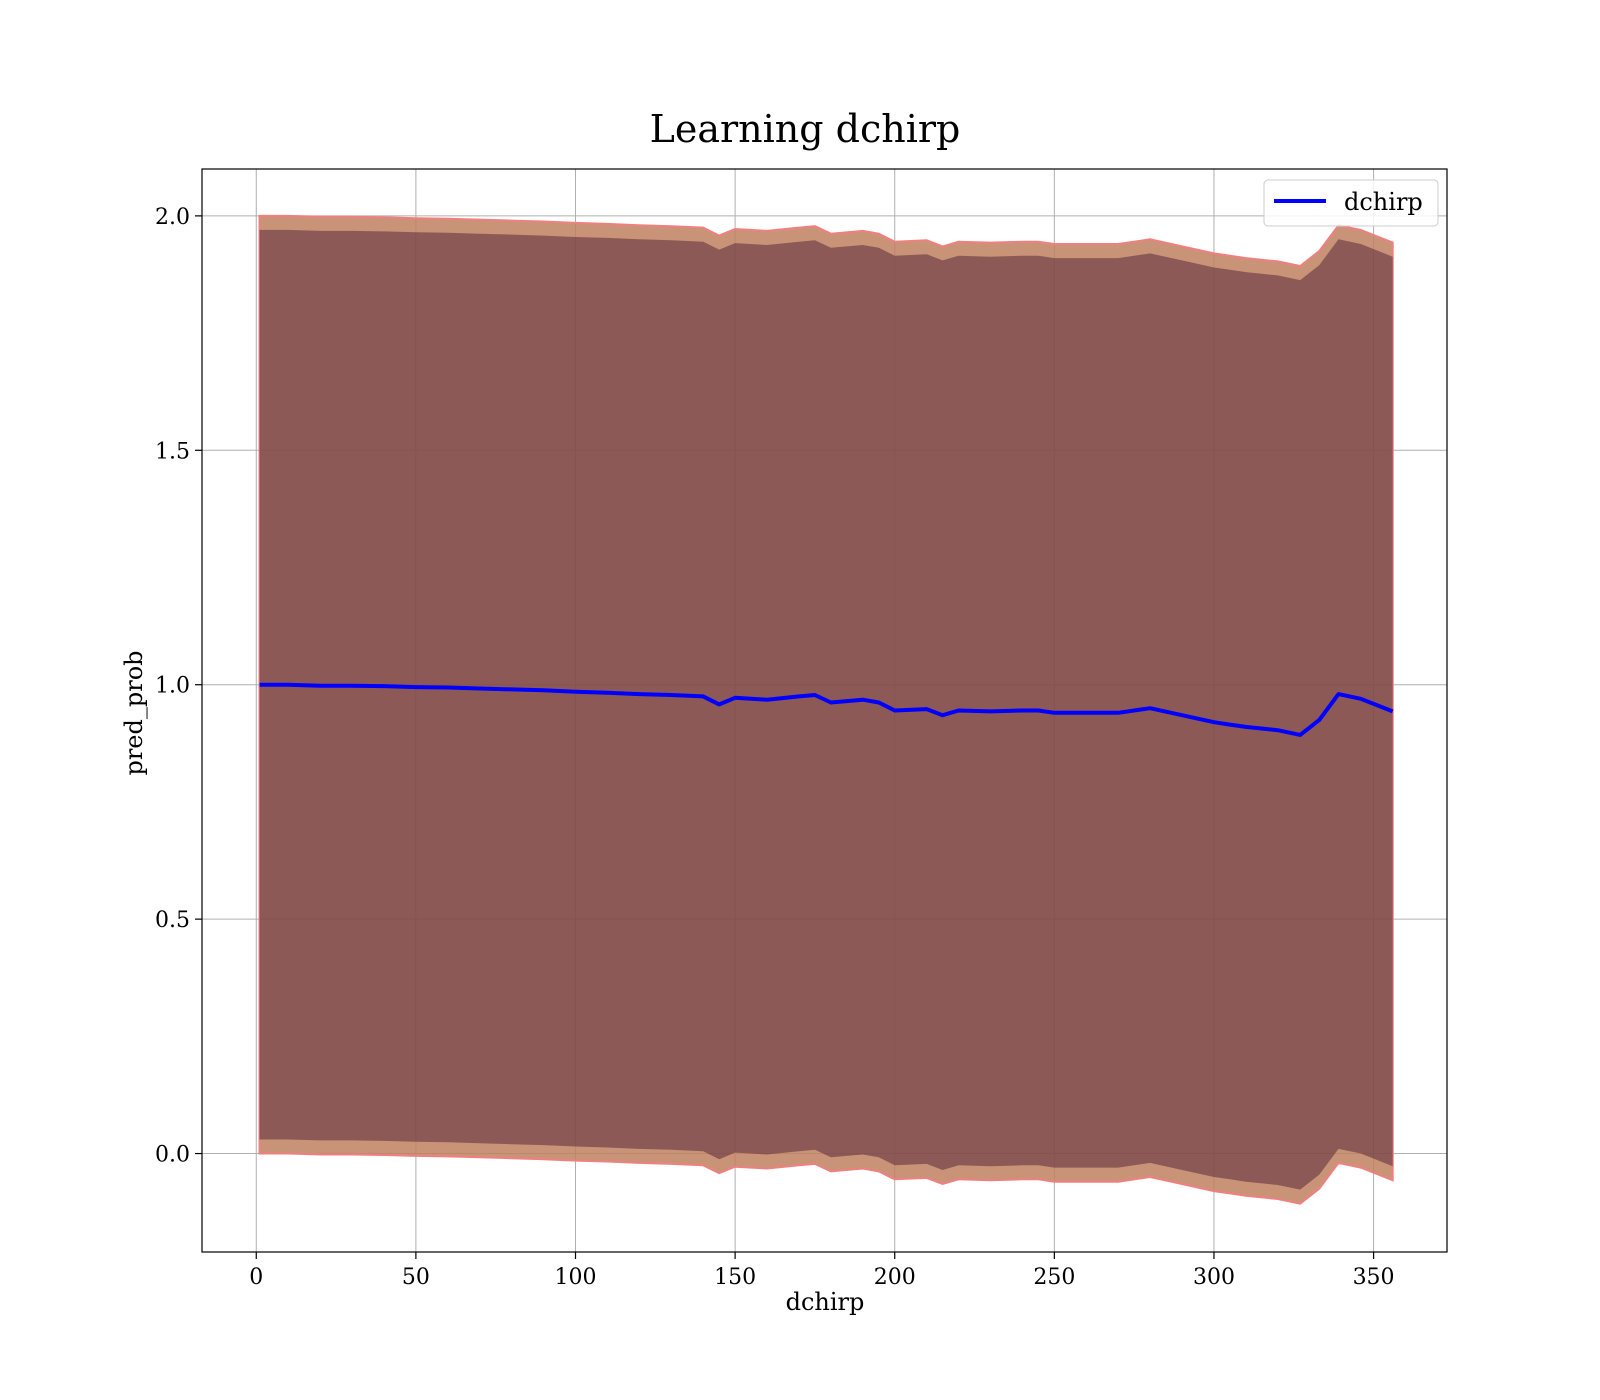  Describe the element at coordinates (1054, 1277) in the screenshot. I see `x-tick-label: 250` at that location.